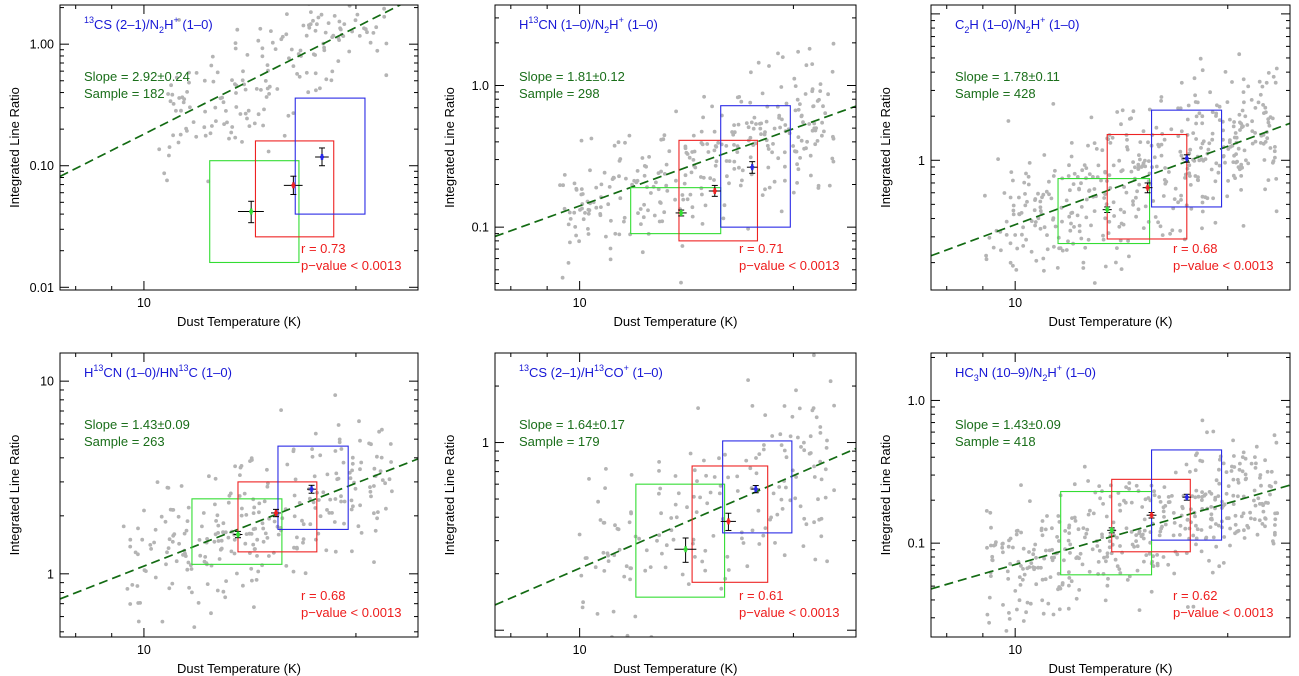 Image resolution: width=1299 pixels, height=676 pixels. I want to click on plot-area, so click(239, 511).